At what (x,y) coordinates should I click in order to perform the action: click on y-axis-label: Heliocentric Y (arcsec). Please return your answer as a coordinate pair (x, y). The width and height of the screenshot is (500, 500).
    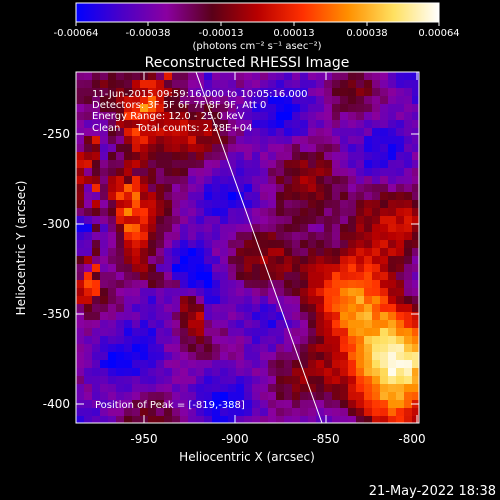
    Looking at the image, I should click on (21, 248).